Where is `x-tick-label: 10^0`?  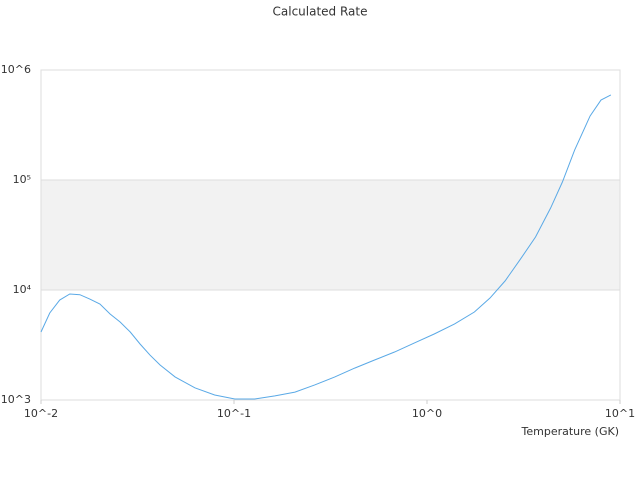 x-tick-label: 10^0 is located at coordinates (427, 413).